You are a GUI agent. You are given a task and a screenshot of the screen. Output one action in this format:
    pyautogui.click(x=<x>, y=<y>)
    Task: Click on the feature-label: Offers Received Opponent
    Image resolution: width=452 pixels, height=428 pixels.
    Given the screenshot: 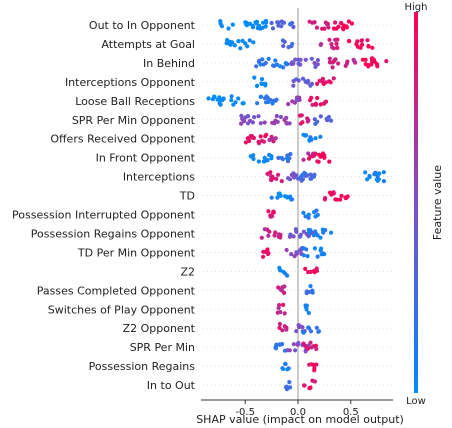 What is the action you would take?
    pyautogui.click(x=122, y=139)
    